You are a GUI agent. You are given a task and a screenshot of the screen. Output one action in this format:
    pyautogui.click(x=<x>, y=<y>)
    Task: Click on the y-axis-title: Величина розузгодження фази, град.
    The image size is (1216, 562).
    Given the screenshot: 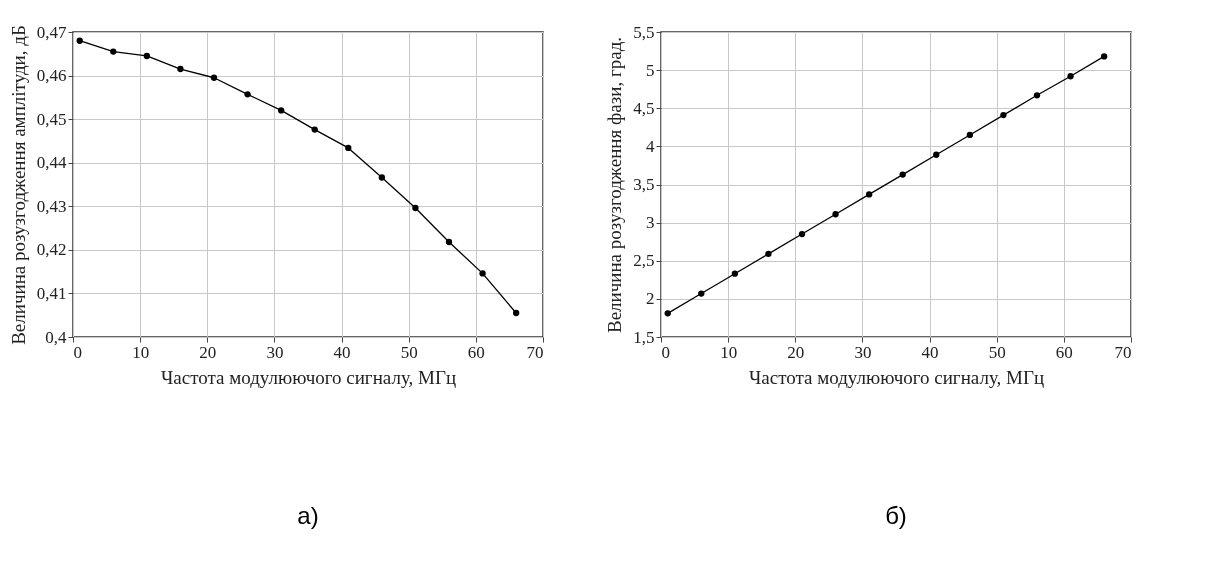 What is the action you would take?
    pyautogui.click(x=615, y=185)
    